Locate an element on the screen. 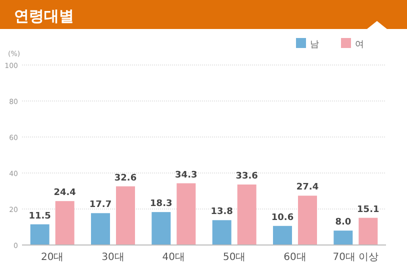  data-label: 8.0 is located at coordinates (343, 223).